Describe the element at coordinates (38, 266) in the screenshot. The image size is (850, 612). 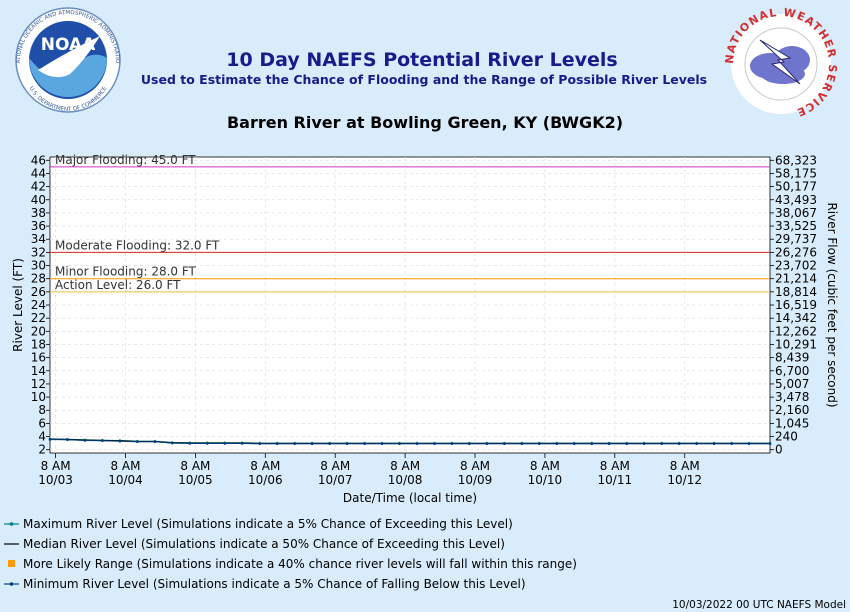
I see `y-tick-label: 30` at that location.